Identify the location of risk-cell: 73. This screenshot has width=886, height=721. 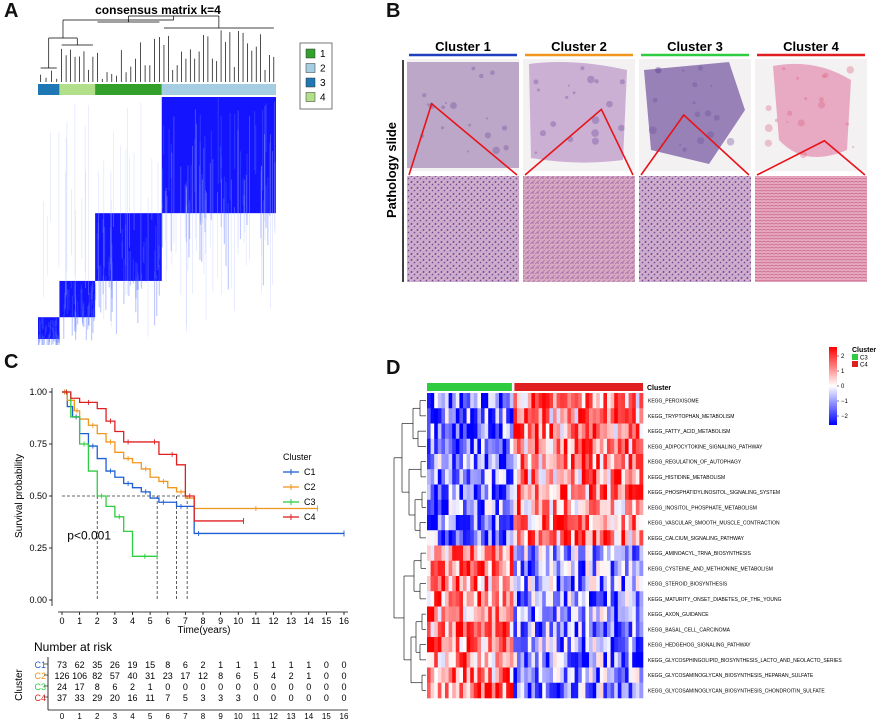
(62, 665).